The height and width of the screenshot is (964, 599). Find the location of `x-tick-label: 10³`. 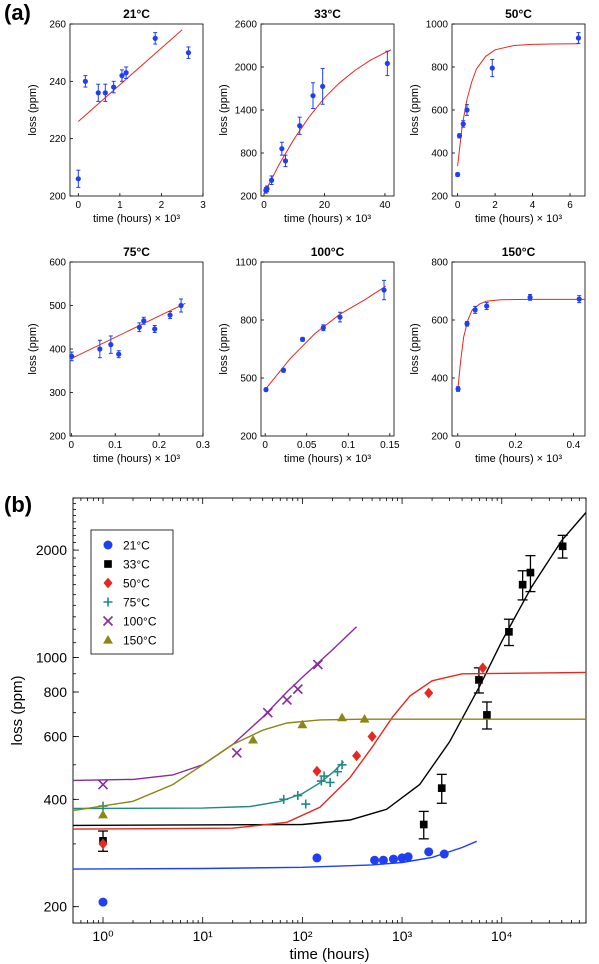

x-tick-label: 10³ is located at coordinates (402, 936).